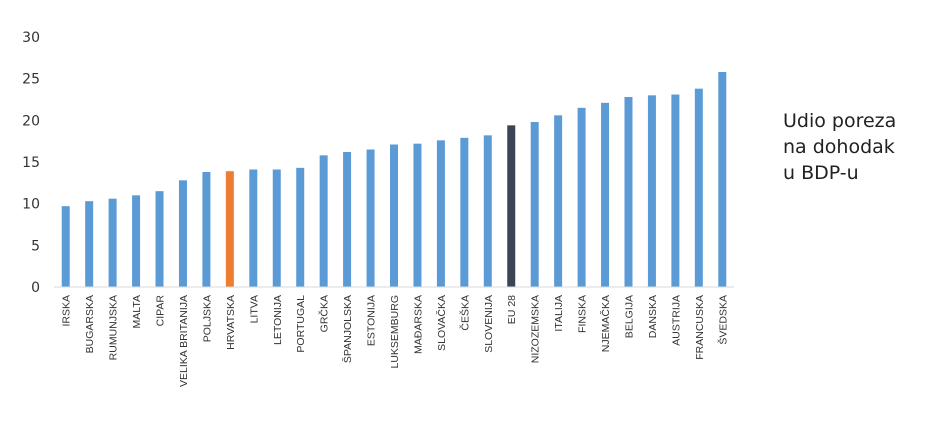  What do you see at coordinates (114, 327) in the screenshot?
I see `x-tick-label: RUMUNJSKA` at bounding box center [114, 327].